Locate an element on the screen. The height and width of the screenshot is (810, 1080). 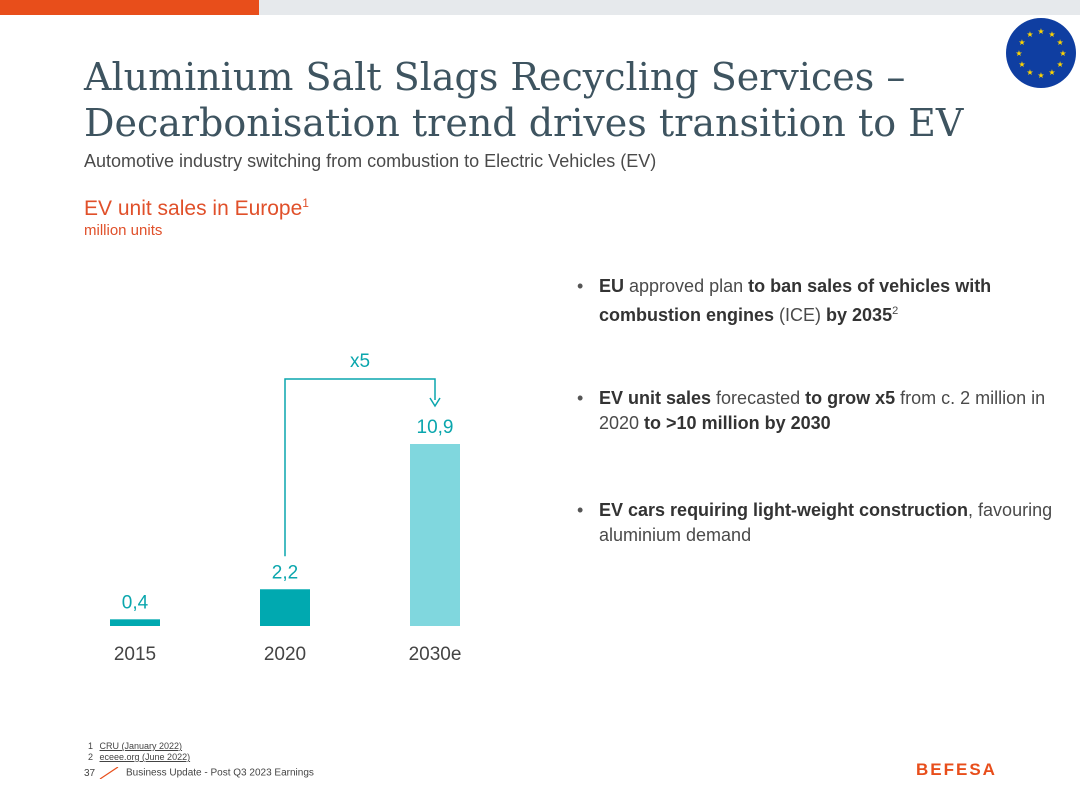
data-label-2015: 0,4 is located at coordinates (135, 602).